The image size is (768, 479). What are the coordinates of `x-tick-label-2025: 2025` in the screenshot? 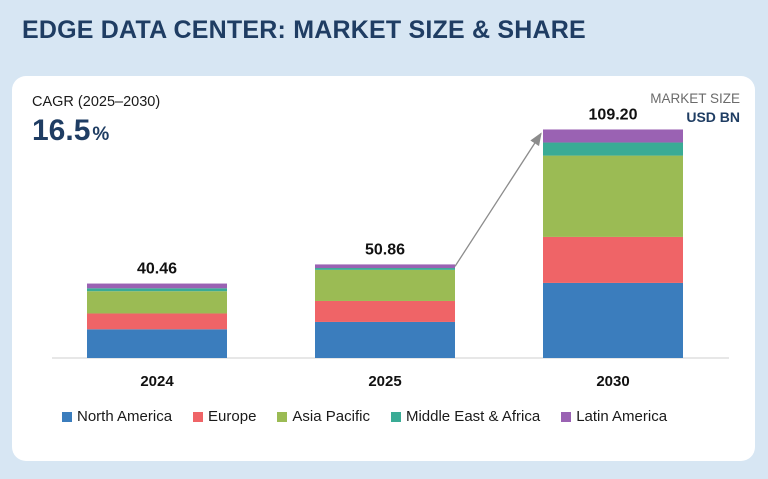 It's located at (384, 381).